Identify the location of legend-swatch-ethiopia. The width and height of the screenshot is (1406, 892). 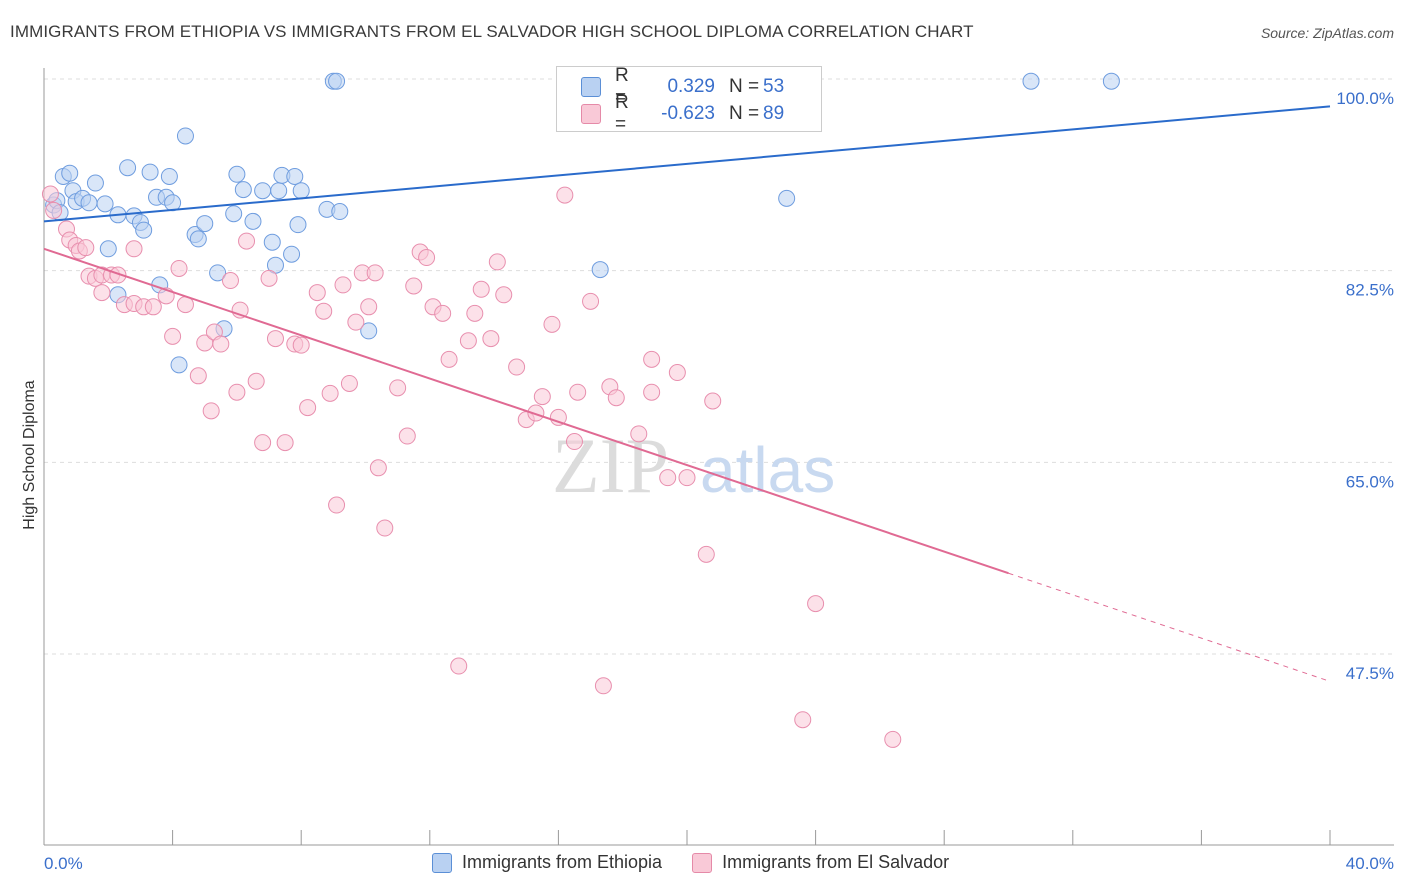
(591, 87).